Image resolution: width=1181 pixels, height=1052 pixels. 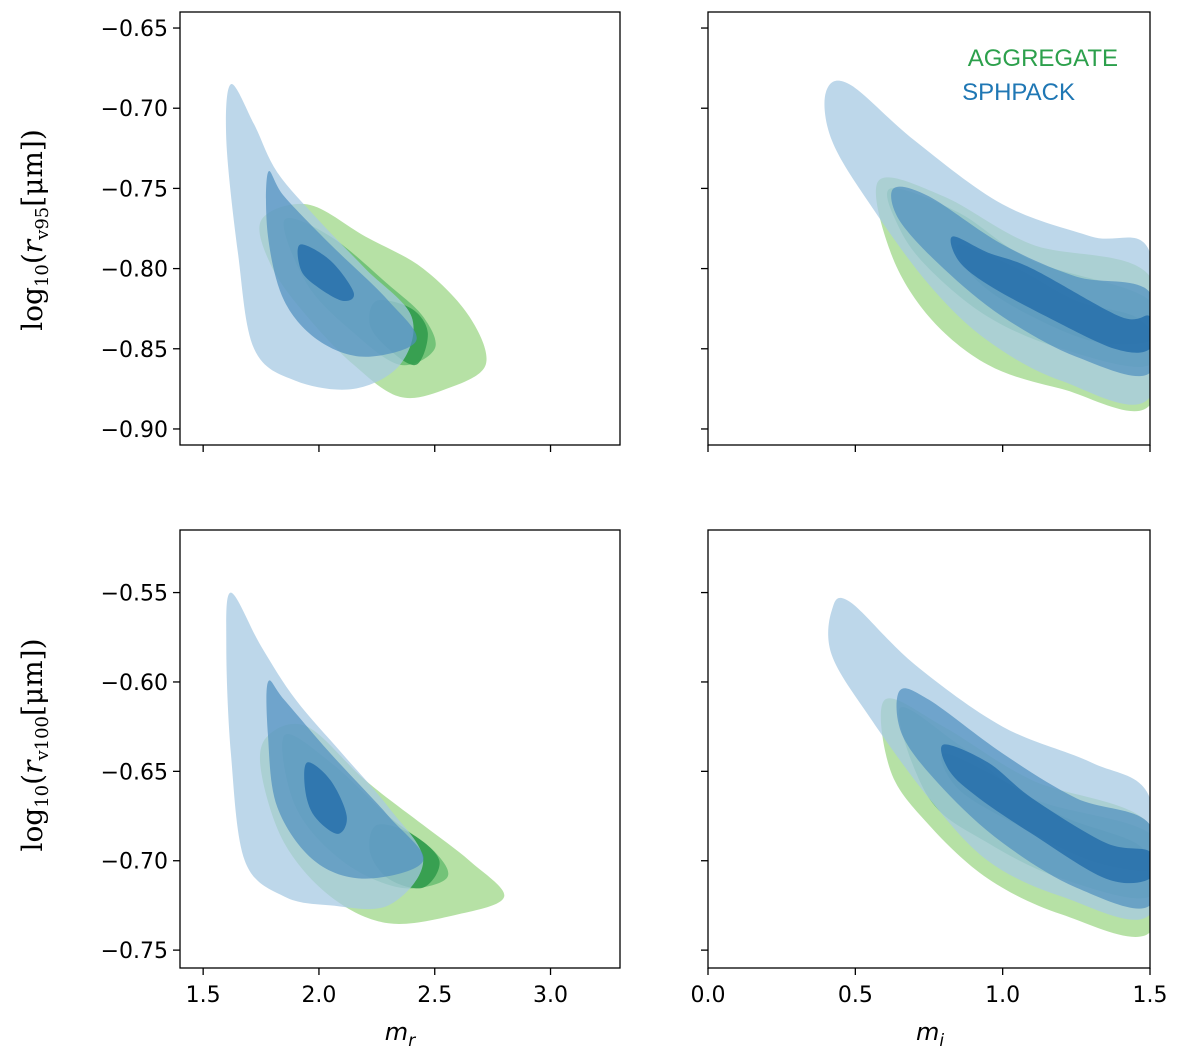 I want to click on contours-bottom-right, so click(x=989, y=767).